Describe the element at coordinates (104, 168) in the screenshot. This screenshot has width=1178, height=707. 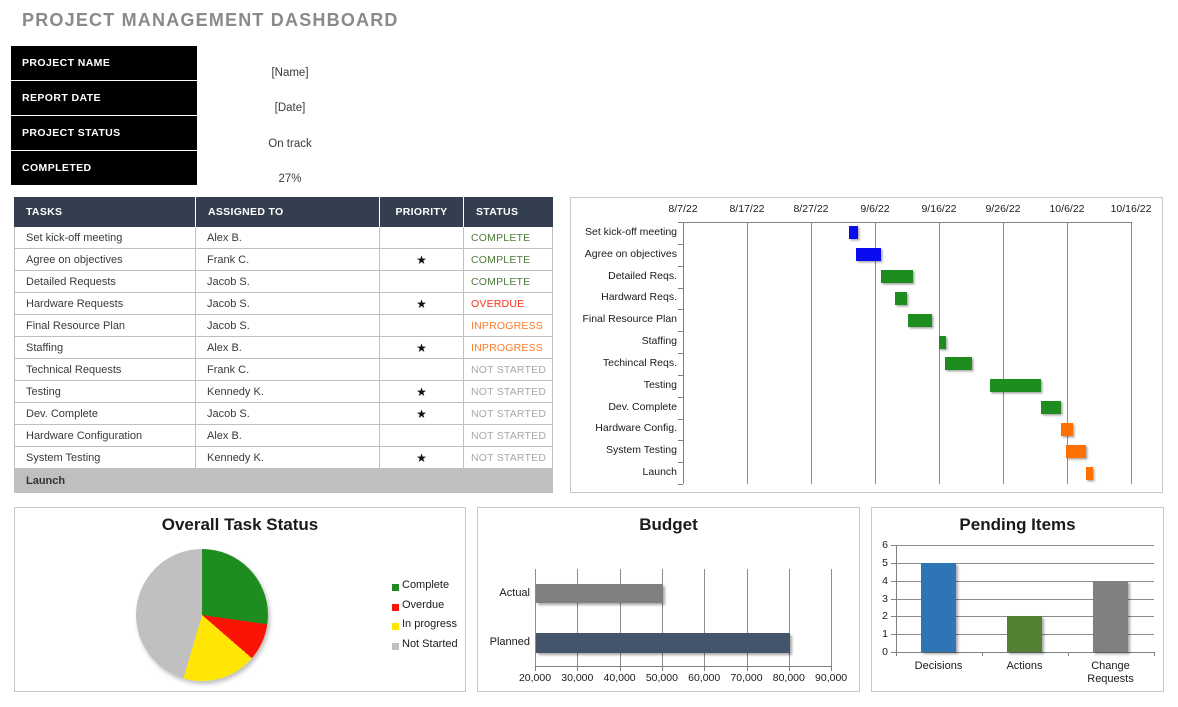
I see `info-label-completed: COMPLETED` at that location.